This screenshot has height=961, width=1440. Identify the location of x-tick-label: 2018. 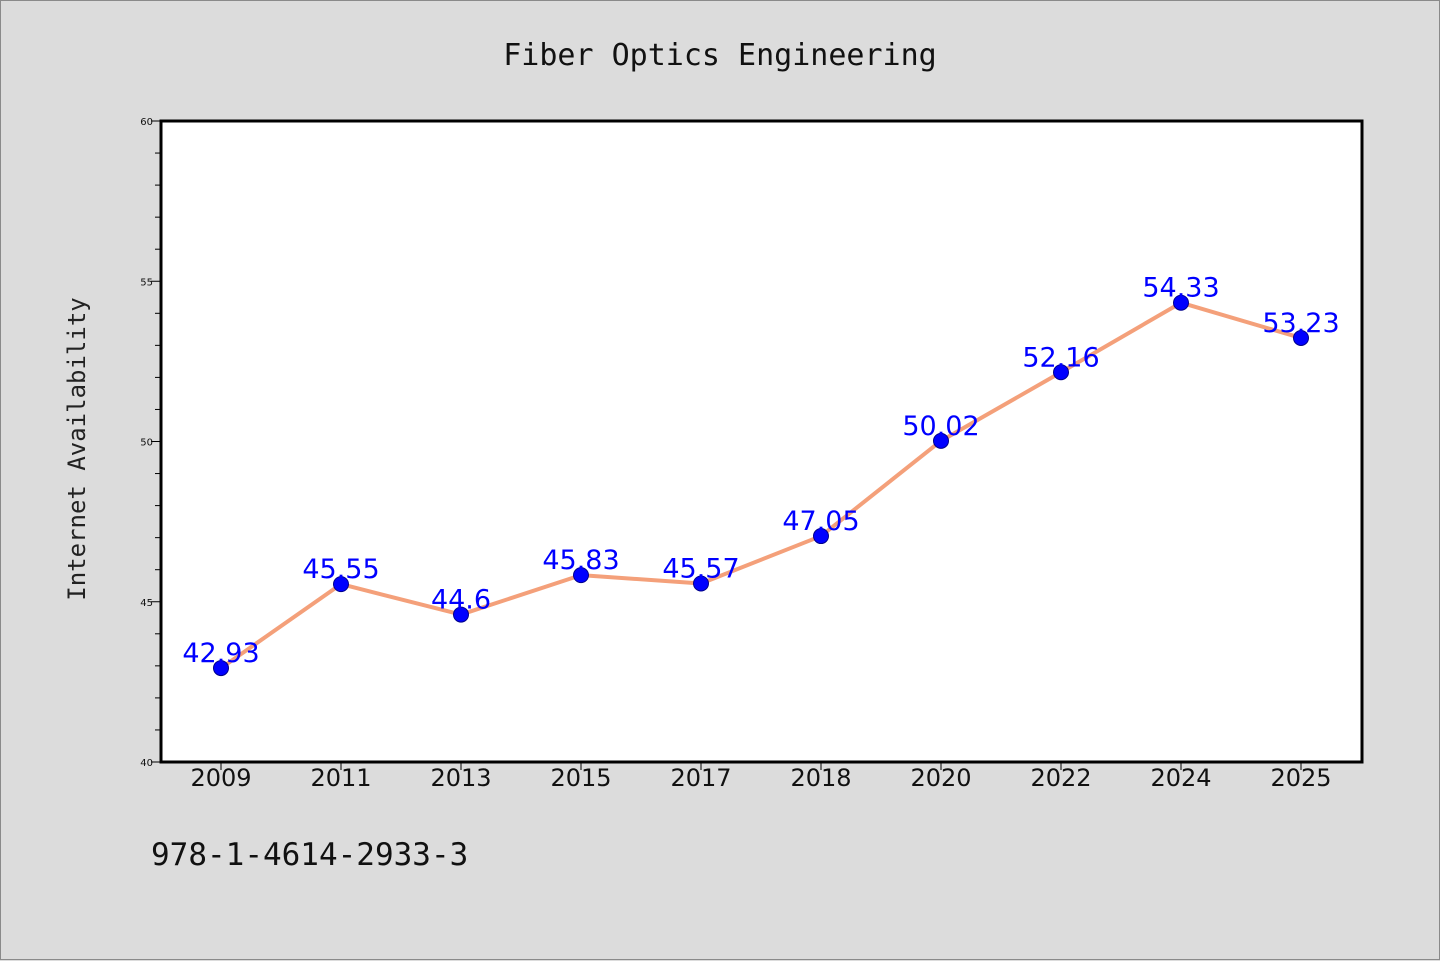
(820, 778).